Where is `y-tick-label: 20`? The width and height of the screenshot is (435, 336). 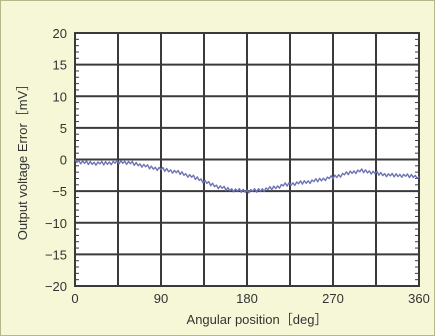 y-tick-label: 20 is located at coordinates (60, 33).